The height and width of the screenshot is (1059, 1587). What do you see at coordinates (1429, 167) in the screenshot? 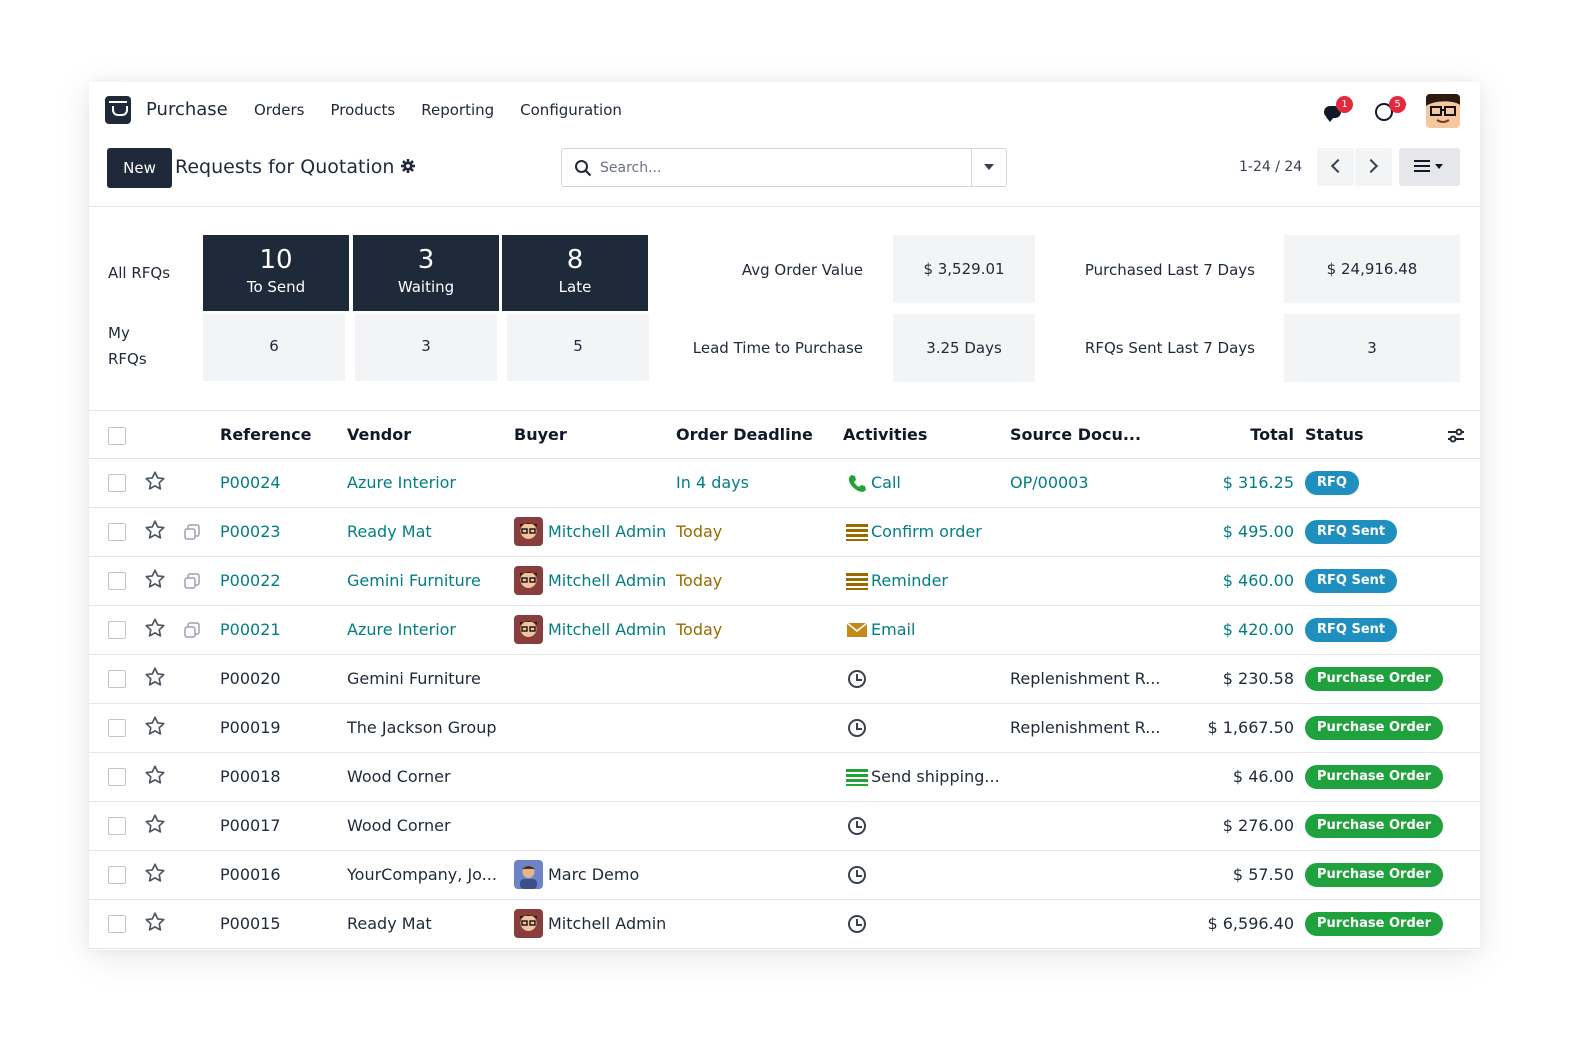
I see `list-view-switcher` at bounding box center [1429, 167].